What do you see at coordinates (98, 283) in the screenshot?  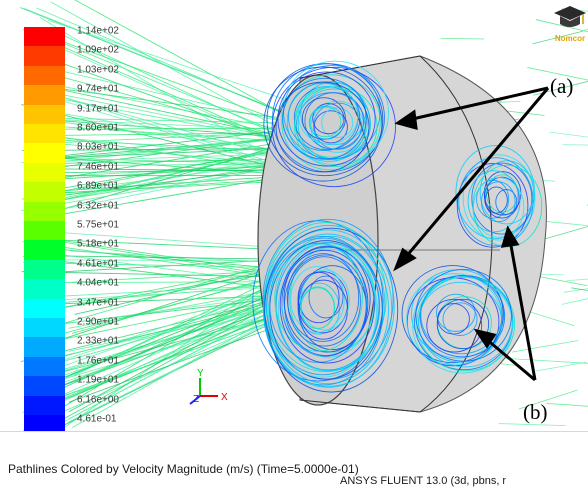 I see `colorbar-tick-label: 4.04e+01` at bounding box center [98, 283].